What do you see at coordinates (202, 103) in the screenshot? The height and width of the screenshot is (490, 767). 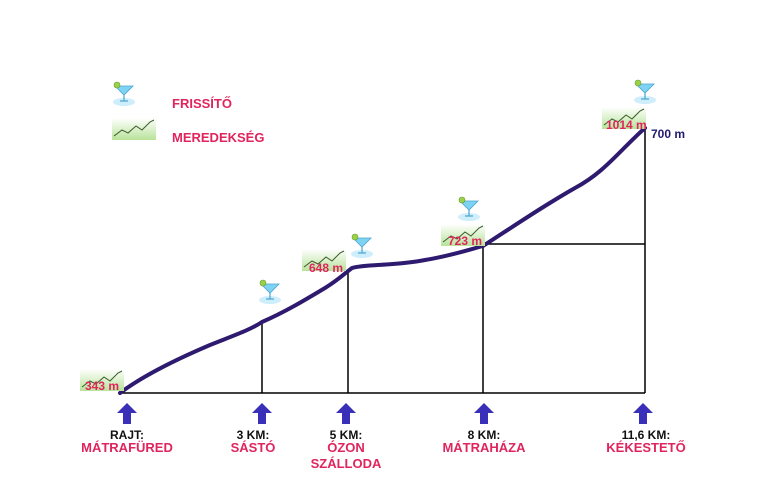 I see `legend-label-frissito: FRISSÍTŐ` at bounding box center [202, 103].